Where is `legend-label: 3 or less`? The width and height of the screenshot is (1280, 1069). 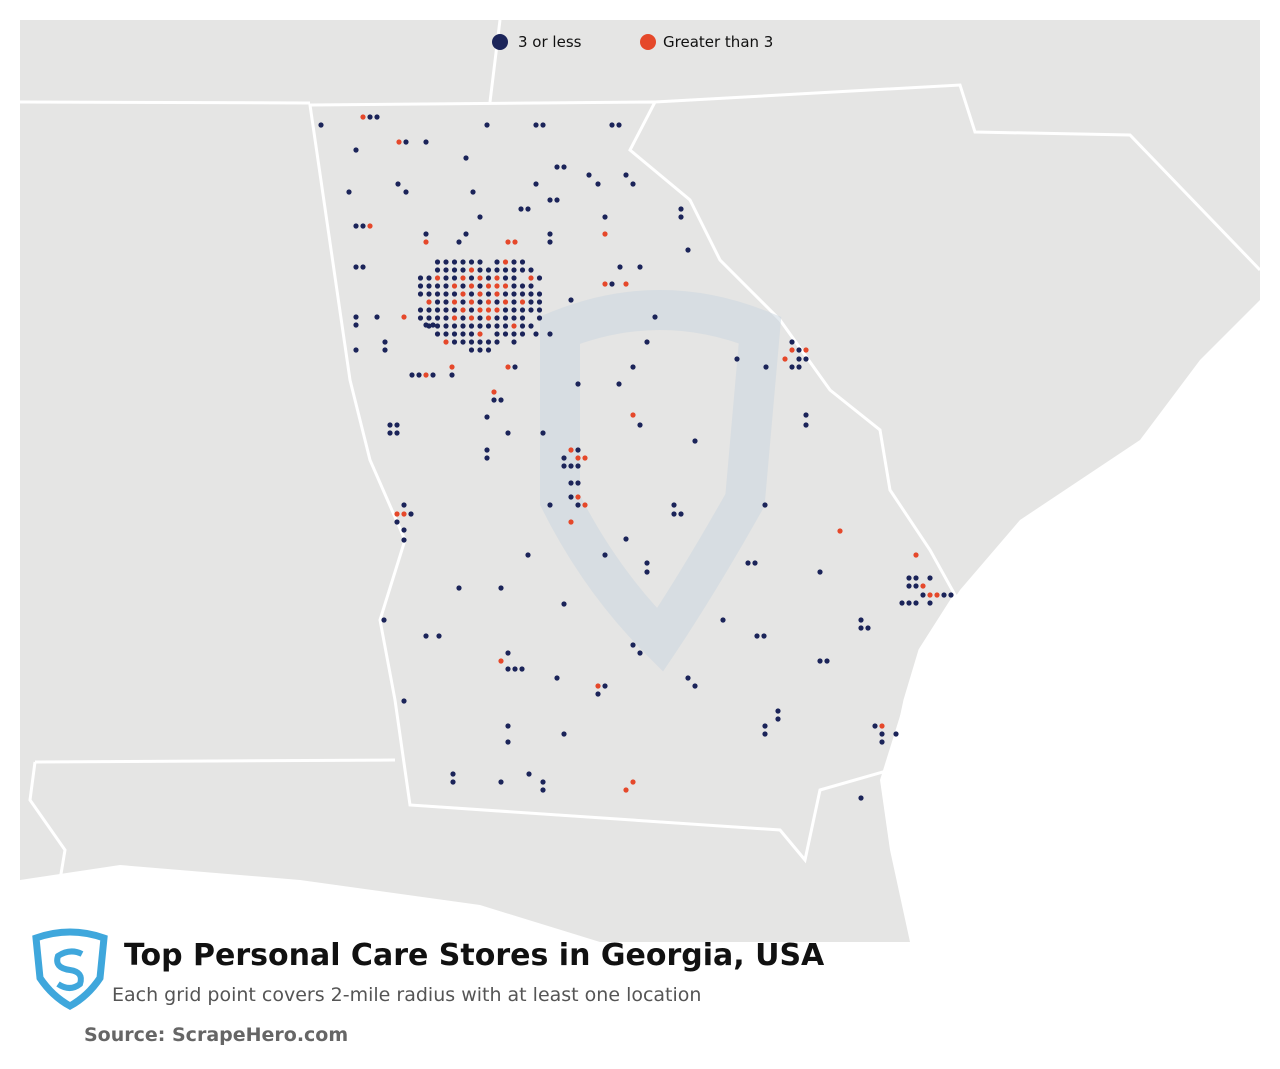
legend-label: 3 or less is located at coordinates (550, 42).